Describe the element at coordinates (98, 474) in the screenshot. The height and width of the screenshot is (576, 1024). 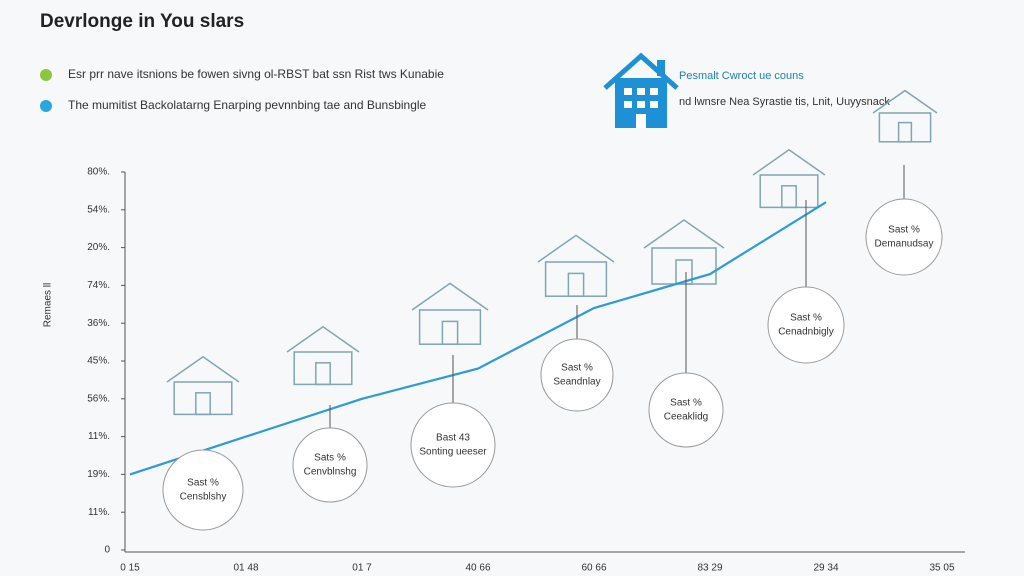
I see `y-tick-label: 19%.` at that location.